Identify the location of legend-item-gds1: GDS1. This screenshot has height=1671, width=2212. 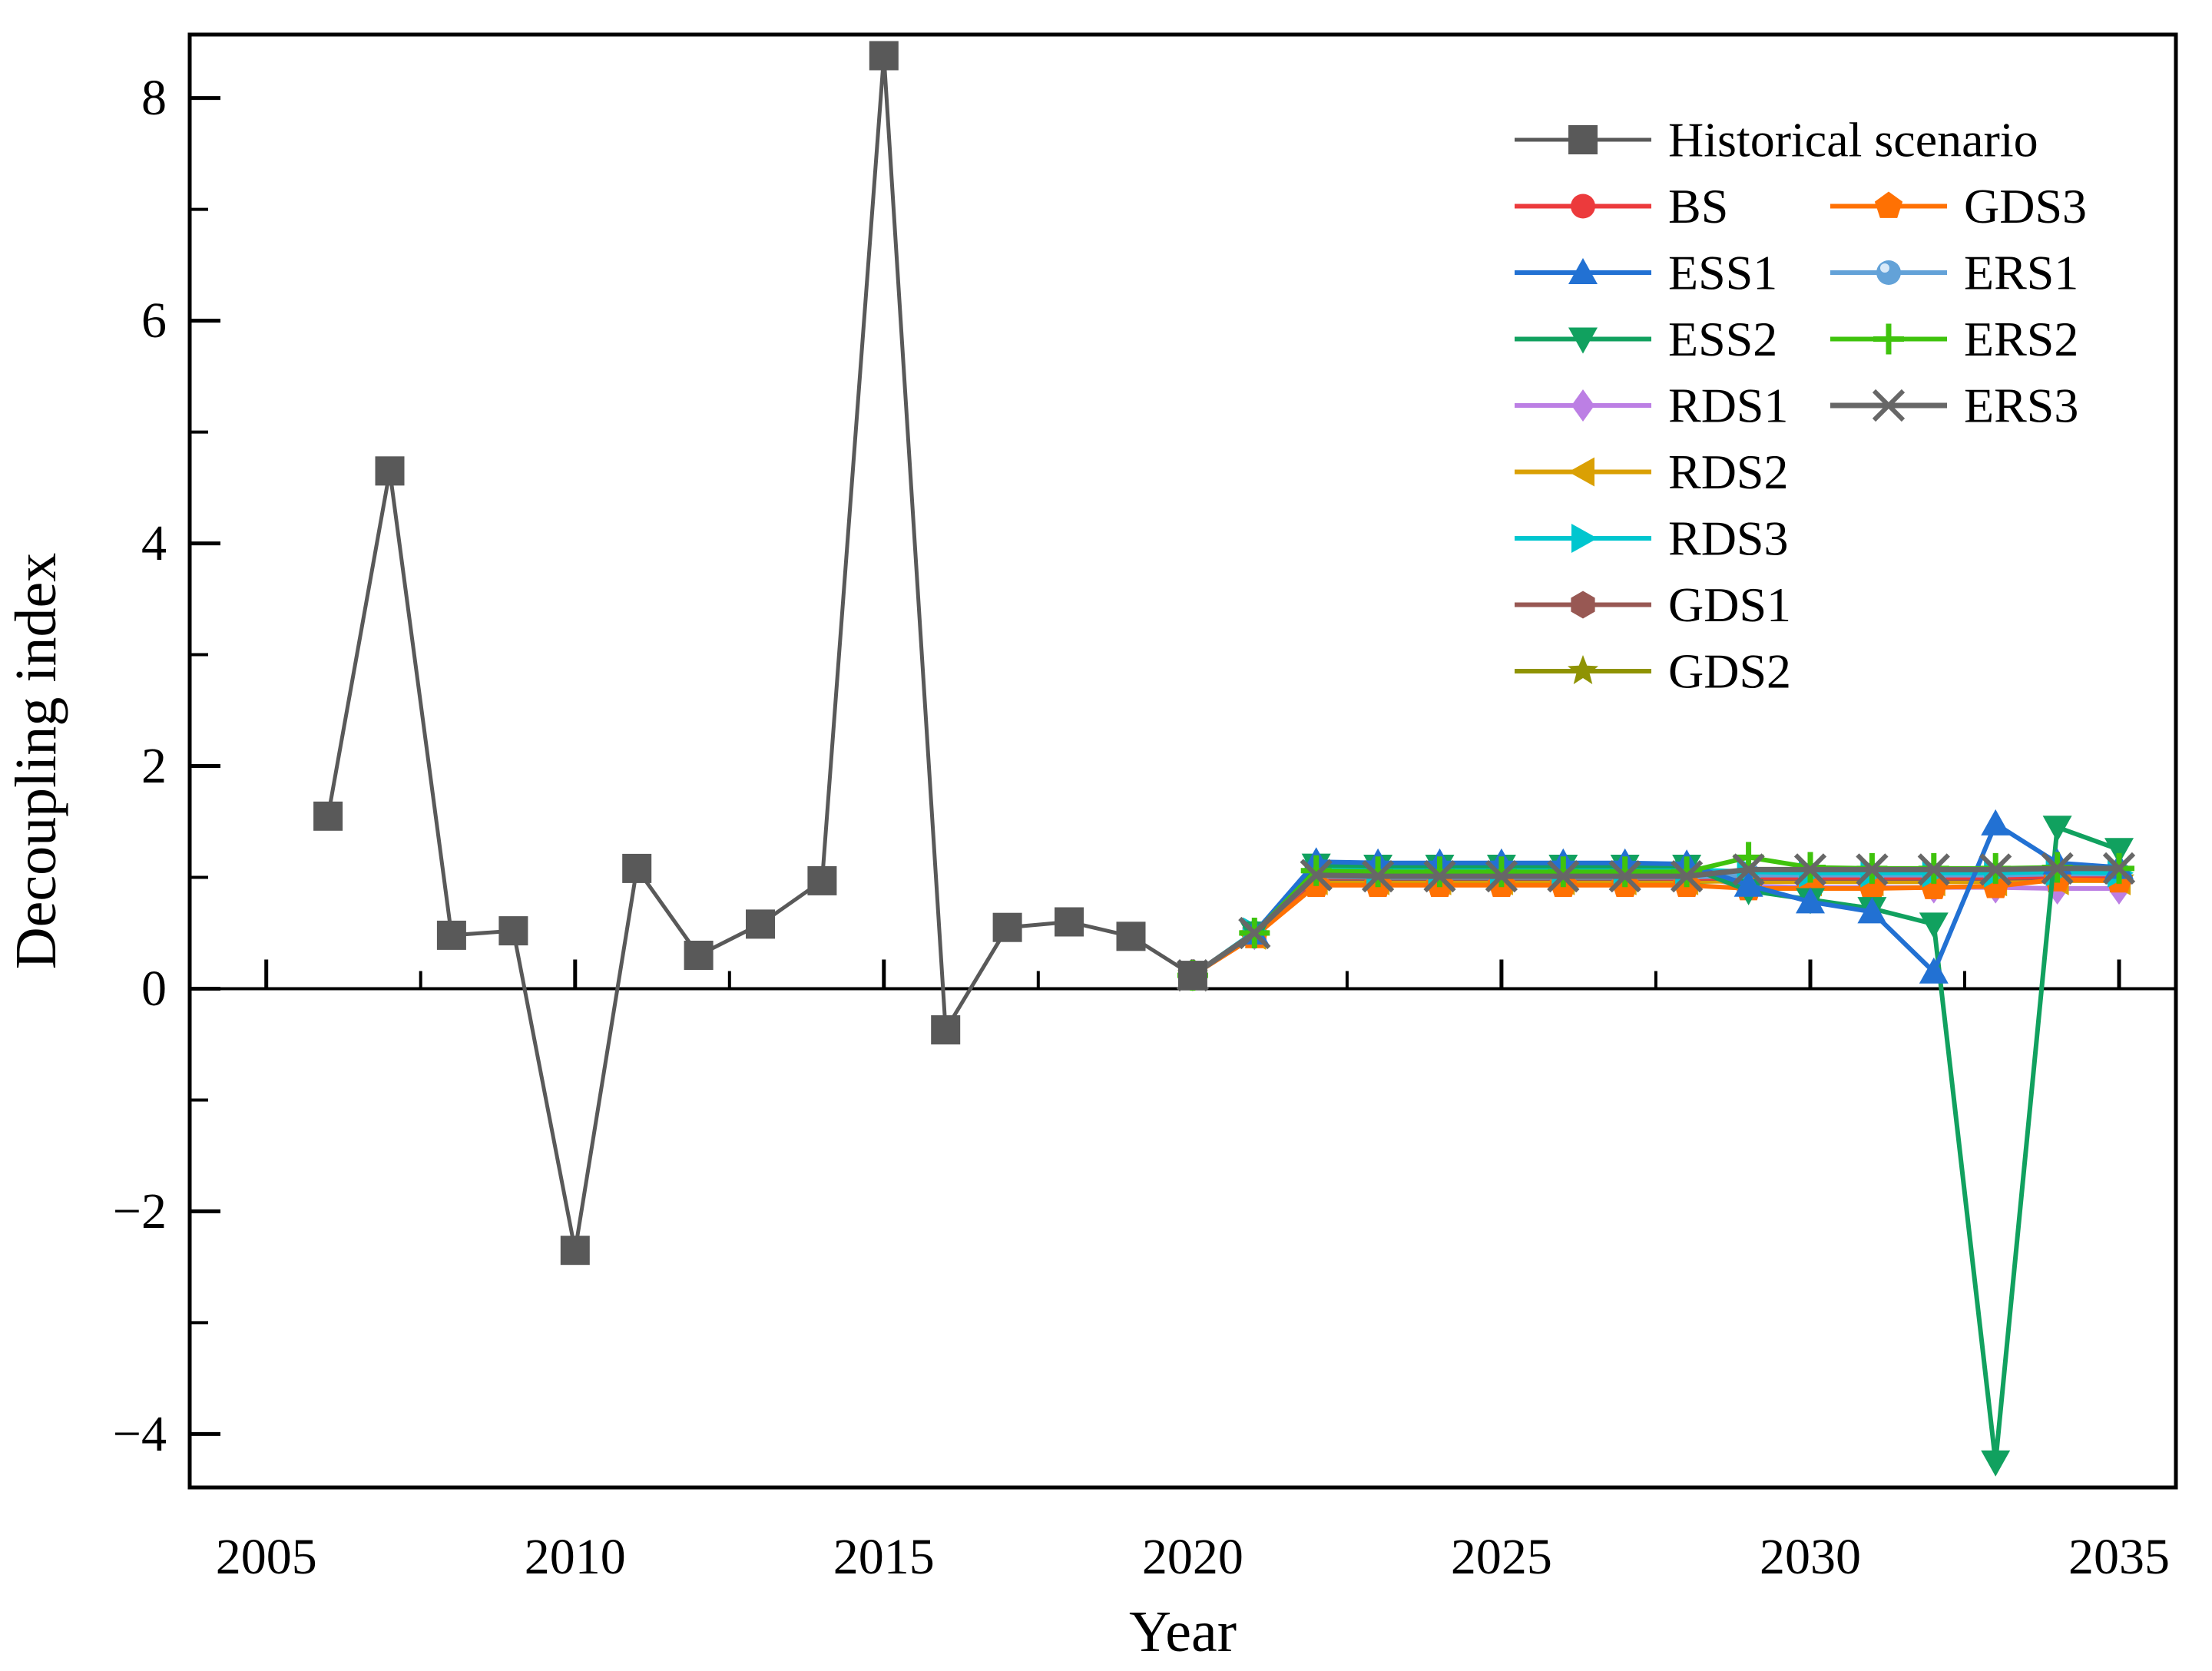
(1653, 604).